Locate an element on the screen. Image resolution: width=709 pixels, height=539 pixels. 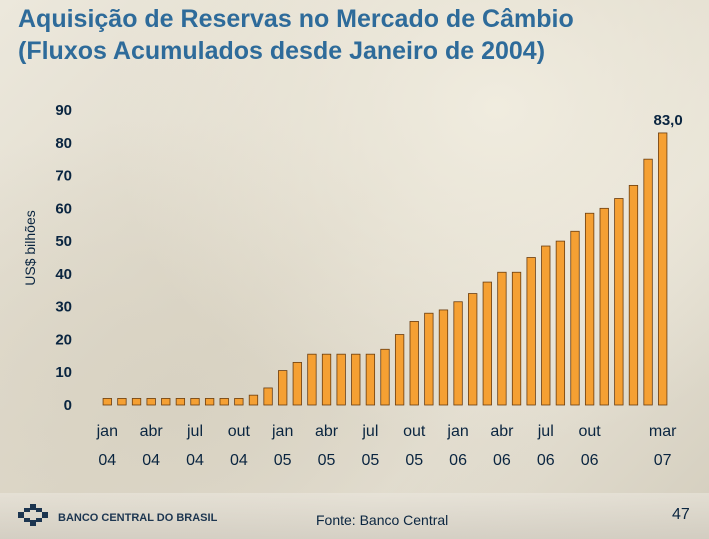
source-note: Fonte: Banco Central is located at coordinates (382, 520).